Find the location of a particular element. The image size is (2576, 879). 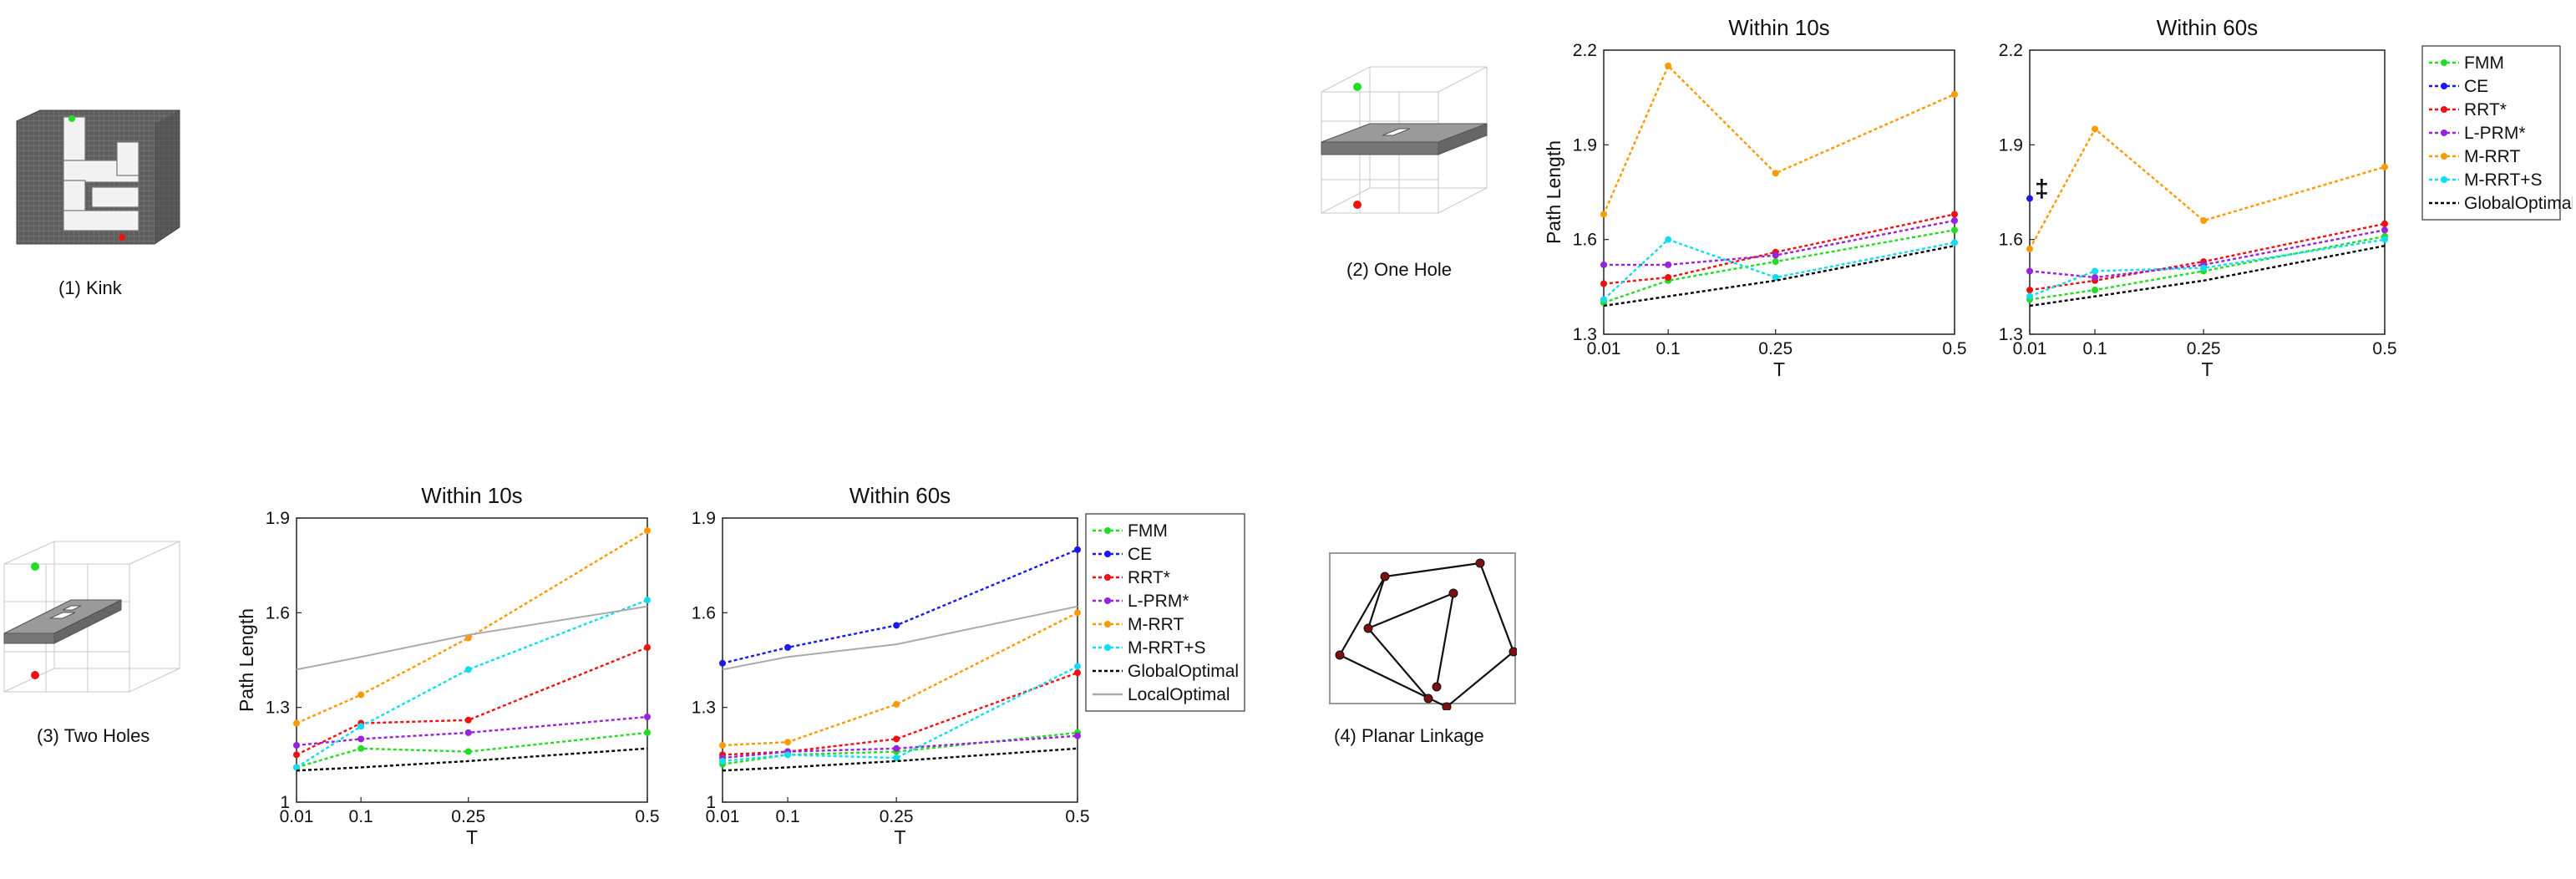

x-tick-label: 0.1 is located at coordinates (361, 816).